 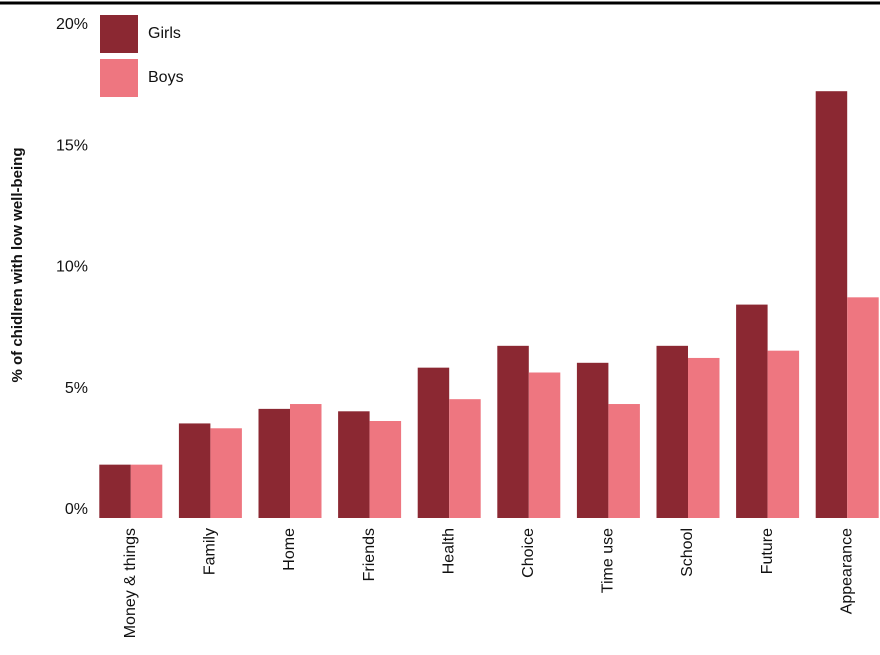 I want to click on x-tick-label: School, so click(x=687, y=552).